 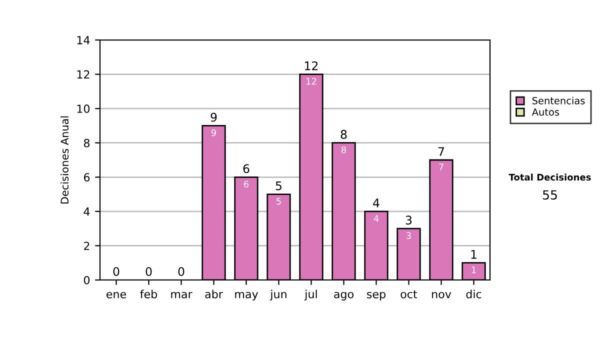 I want to click on x-tick-label: abr, so click(x=214, y=294).